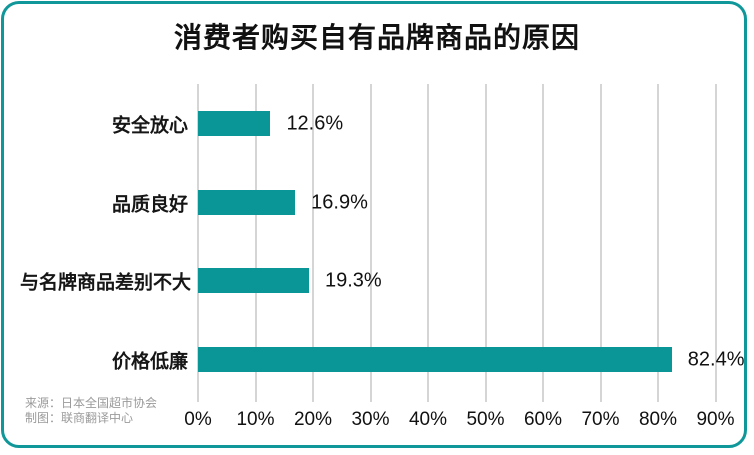 Image resolution: width=754 pixels, height=455 pixels. What do you see at coordinates (600, 243) in the screenshot?
I see `grid-line-70%` at bounding box center [600, 243].